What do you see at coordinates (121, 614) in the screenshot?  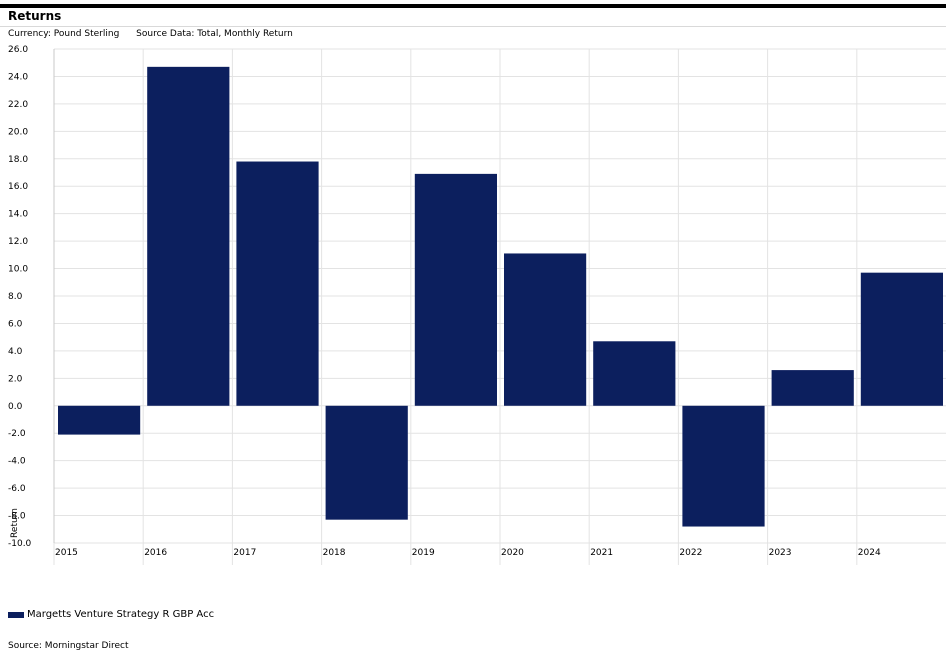 I see `legend-label: Margetts Venture Strategy R GBP Acc` at bounding box center [121, 614].